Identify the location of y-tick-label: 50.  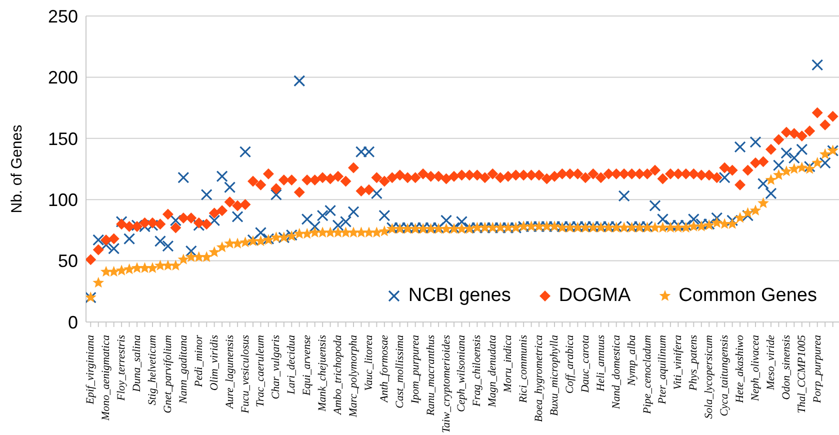
(68, 261).